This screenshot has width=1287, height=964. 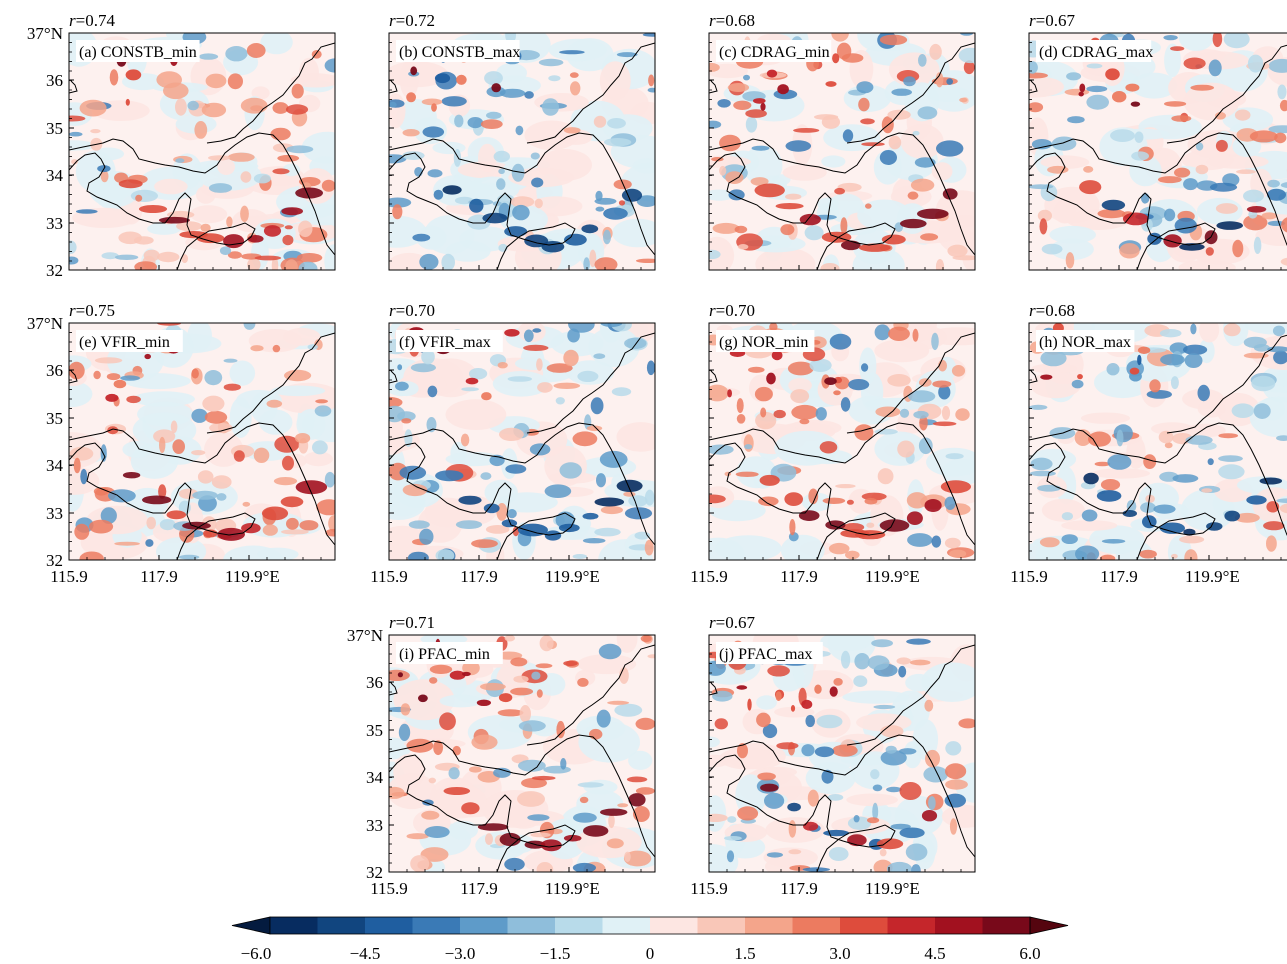 I want to click on panel-title: (b) CONSTB_max, so click(x=459, y=52).